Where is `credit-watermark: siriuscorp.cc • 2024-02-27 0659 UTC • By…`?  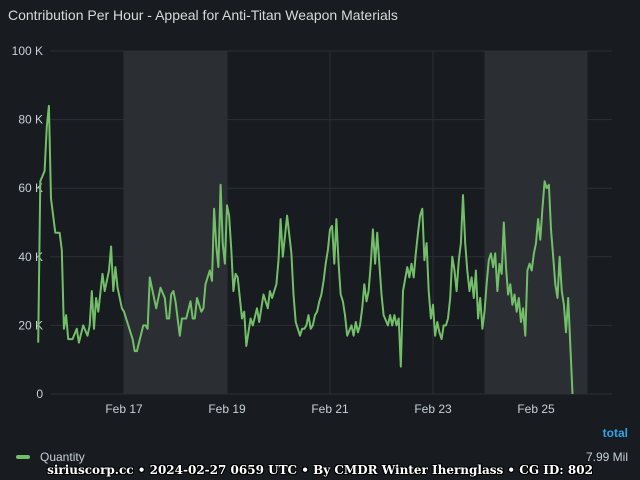 credit-watermark: siriuscorp.cc • 2024-02-27 0659 UTC • By… is located at coordinates (320, 470).